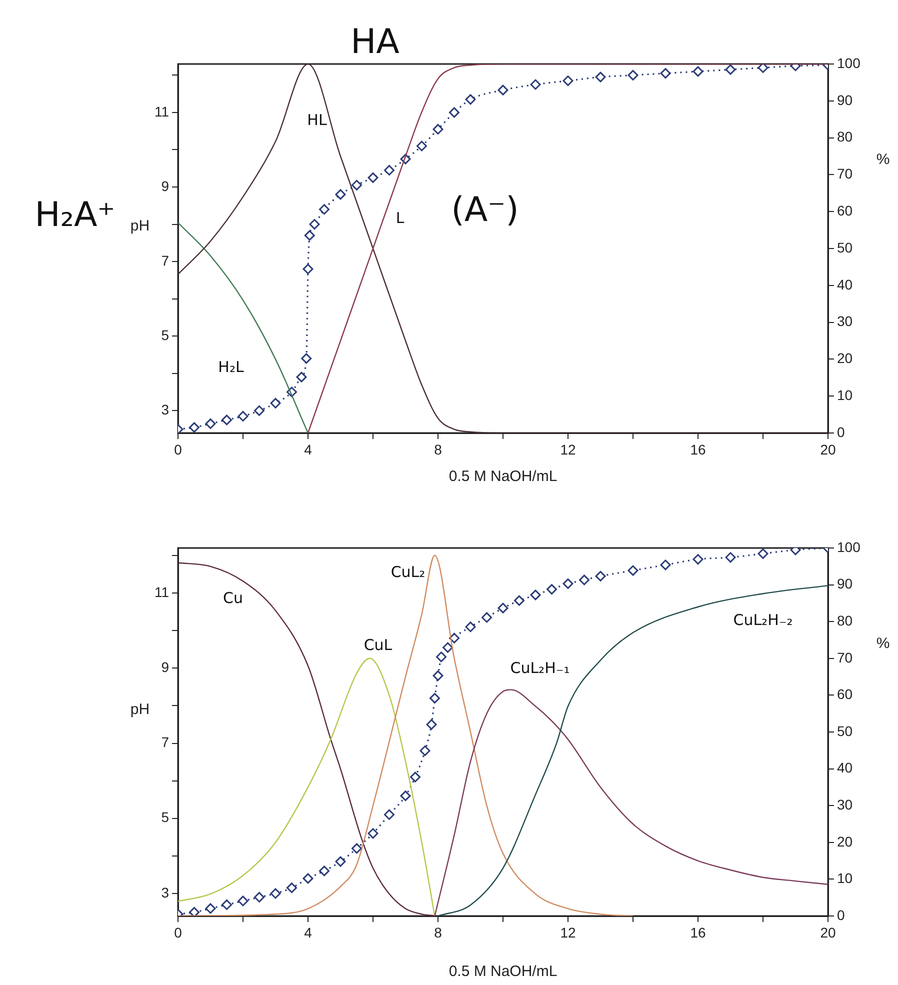  Describe the element at coordinates (485, 210) in the screenshot. I see `annotation: (A⁻)` at that location.